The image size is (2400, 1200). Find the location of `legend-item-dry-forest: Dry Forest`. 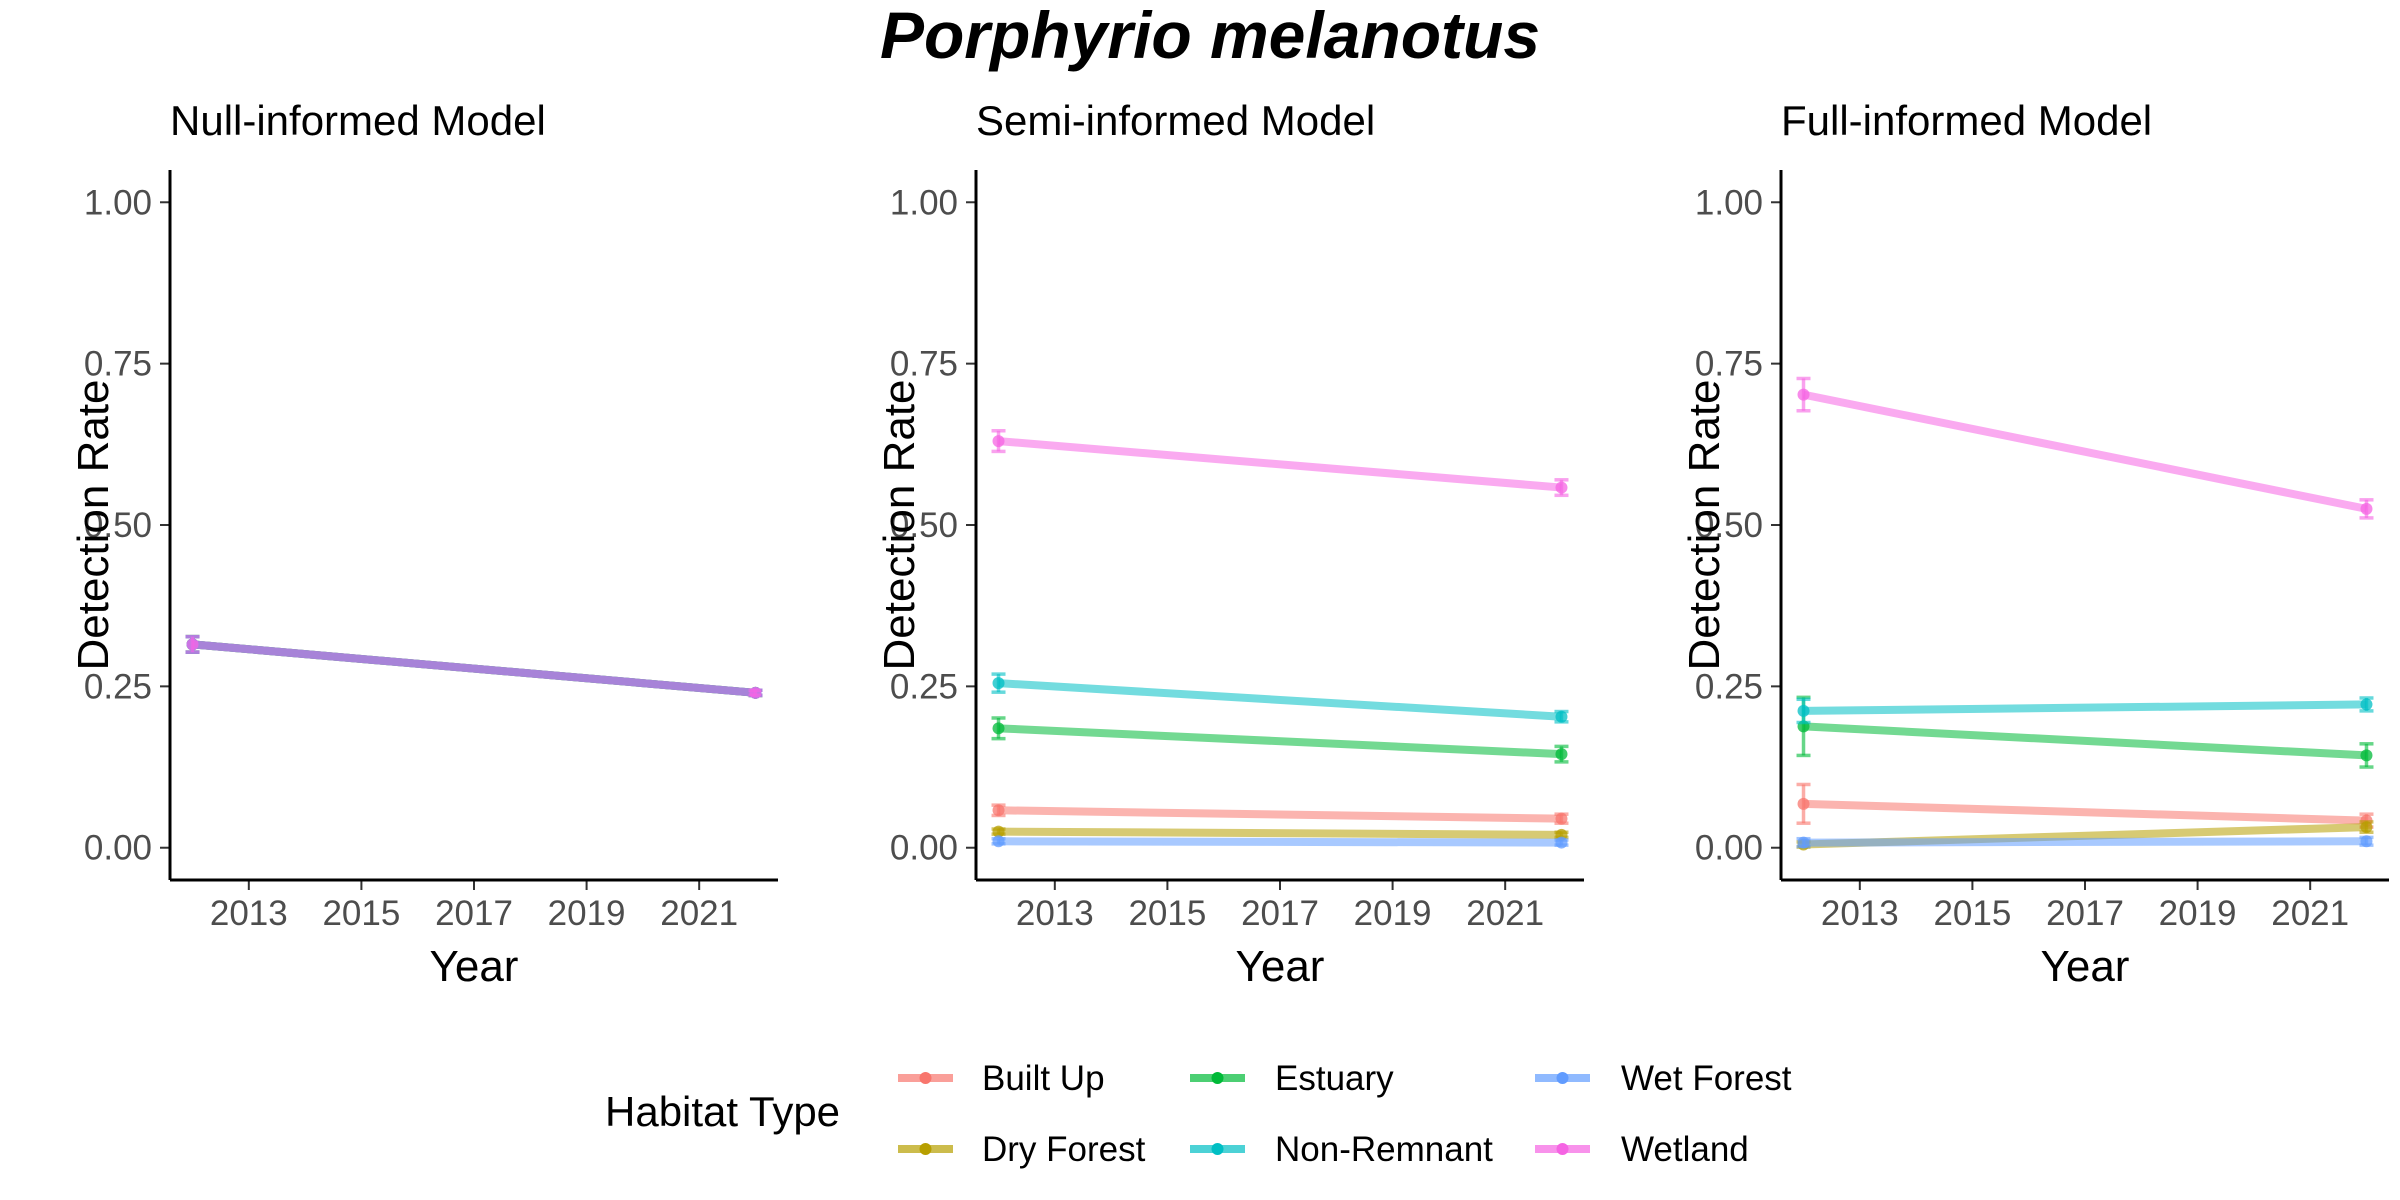

legend-item-dry-forest: Dry Forest is located at coordinates (1022, 1149).